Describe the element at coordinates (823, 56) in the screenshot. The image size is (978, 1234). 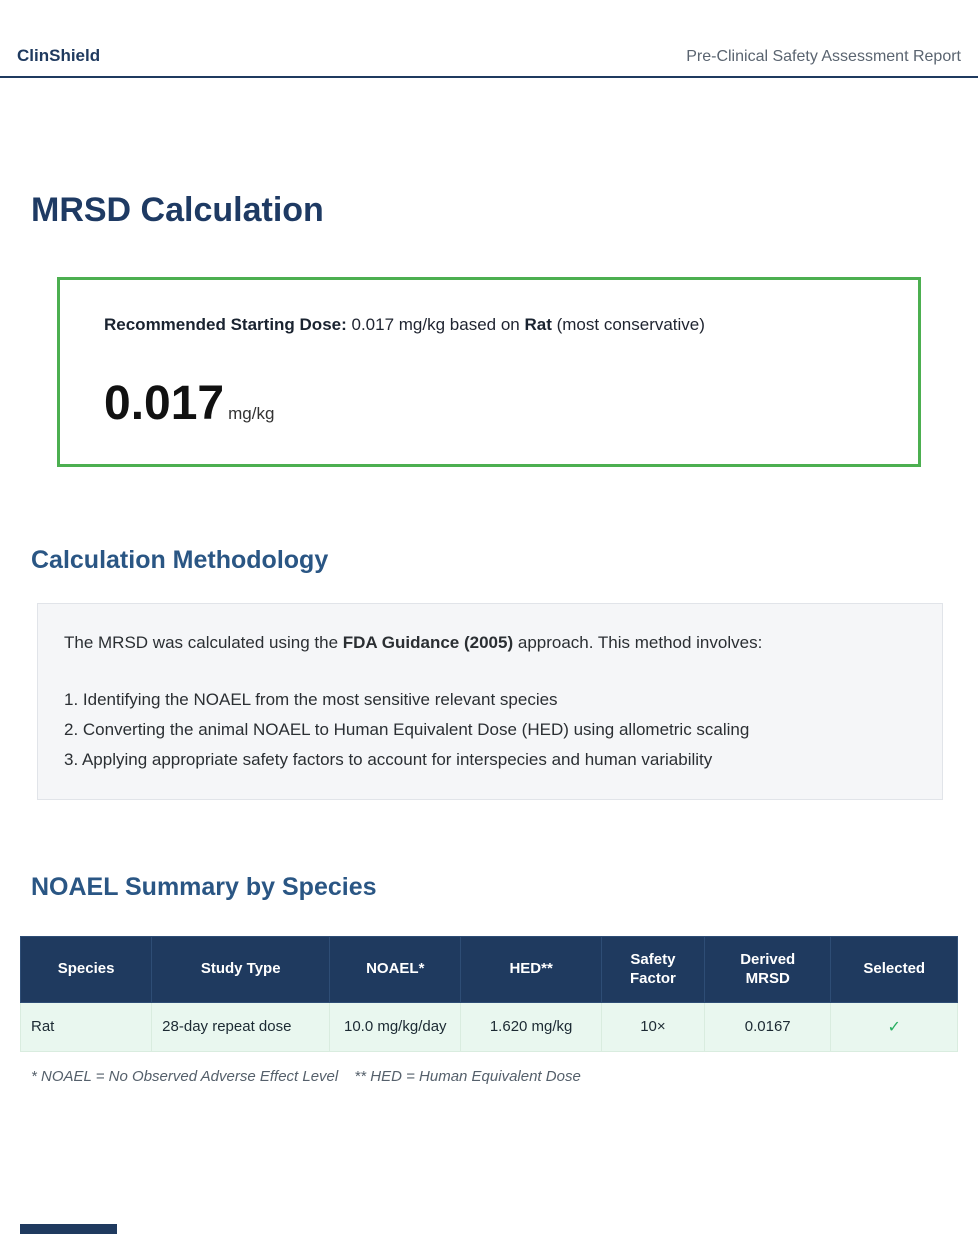
I see `report-subtitle: Pre-Clinical Safety Assessment Report` at that location.